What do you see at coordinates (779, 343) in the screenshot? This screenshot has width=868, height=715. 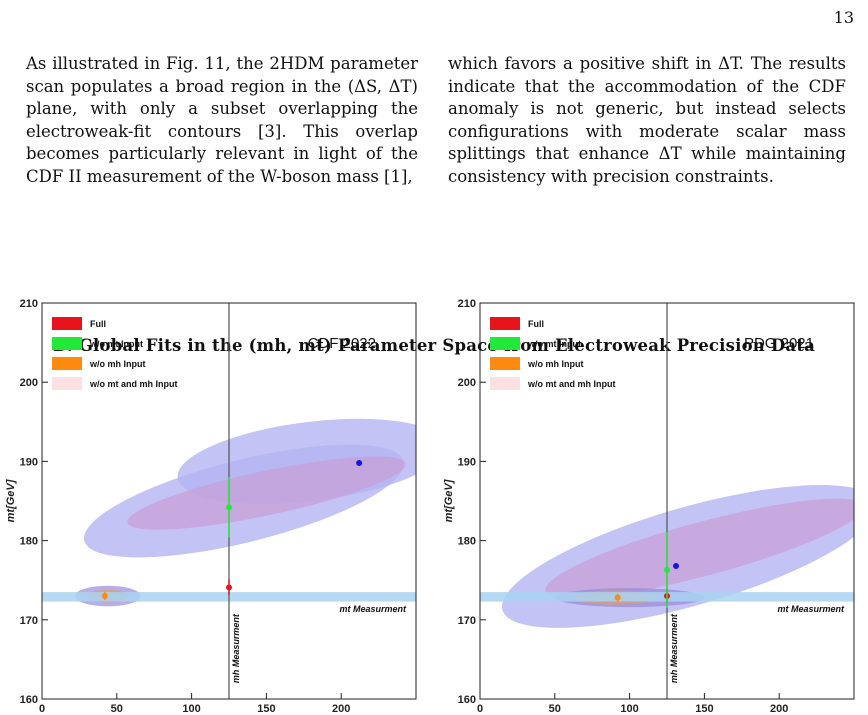 I see `panel-title: PDG 2021` at bounding box center [779, 343].